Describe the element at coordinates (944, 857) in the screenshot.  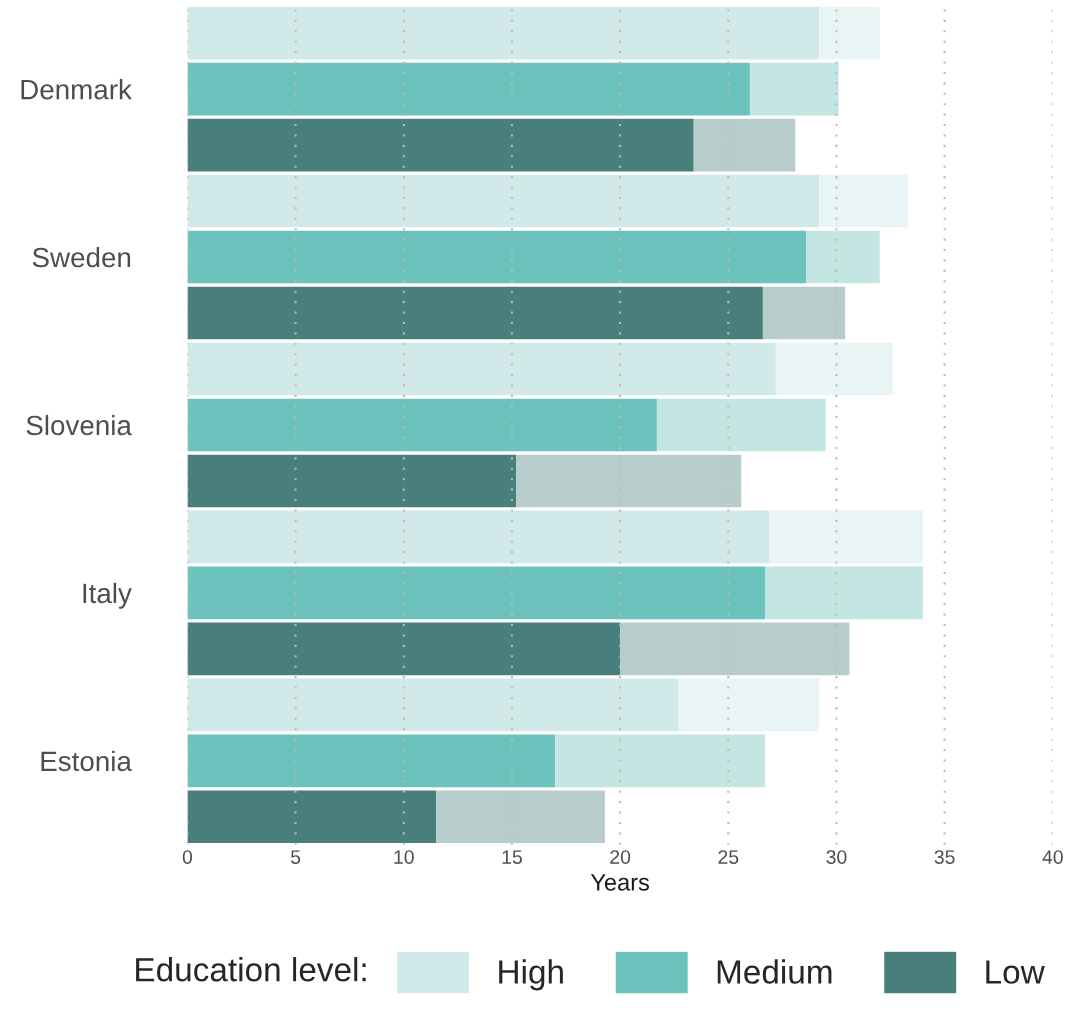
I see `x-tick-label: 35` at that location.